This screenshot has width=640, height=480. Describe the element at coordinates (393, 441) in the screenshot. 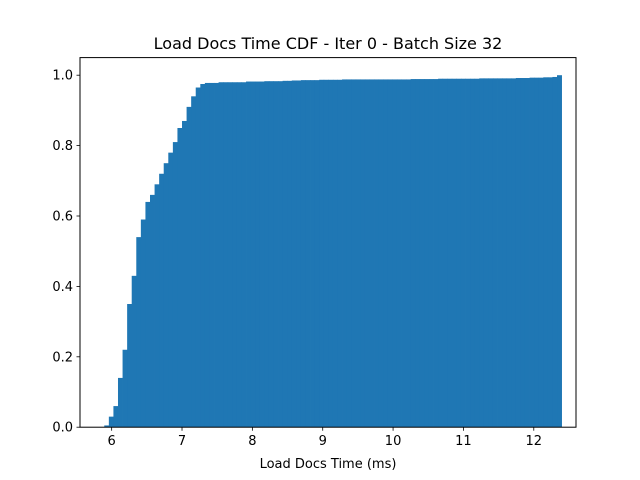

I see `x-tick-label: 10` at that location.